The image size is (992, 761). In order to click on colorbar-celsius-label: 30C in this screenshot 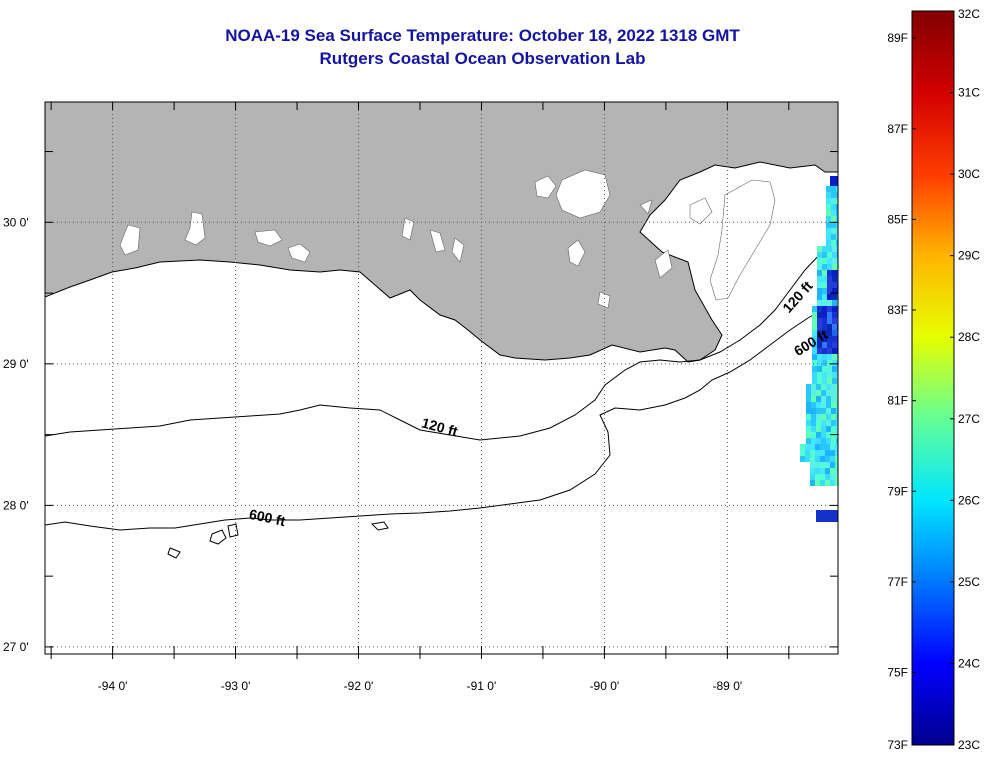, I will do `click(969, 174)`.